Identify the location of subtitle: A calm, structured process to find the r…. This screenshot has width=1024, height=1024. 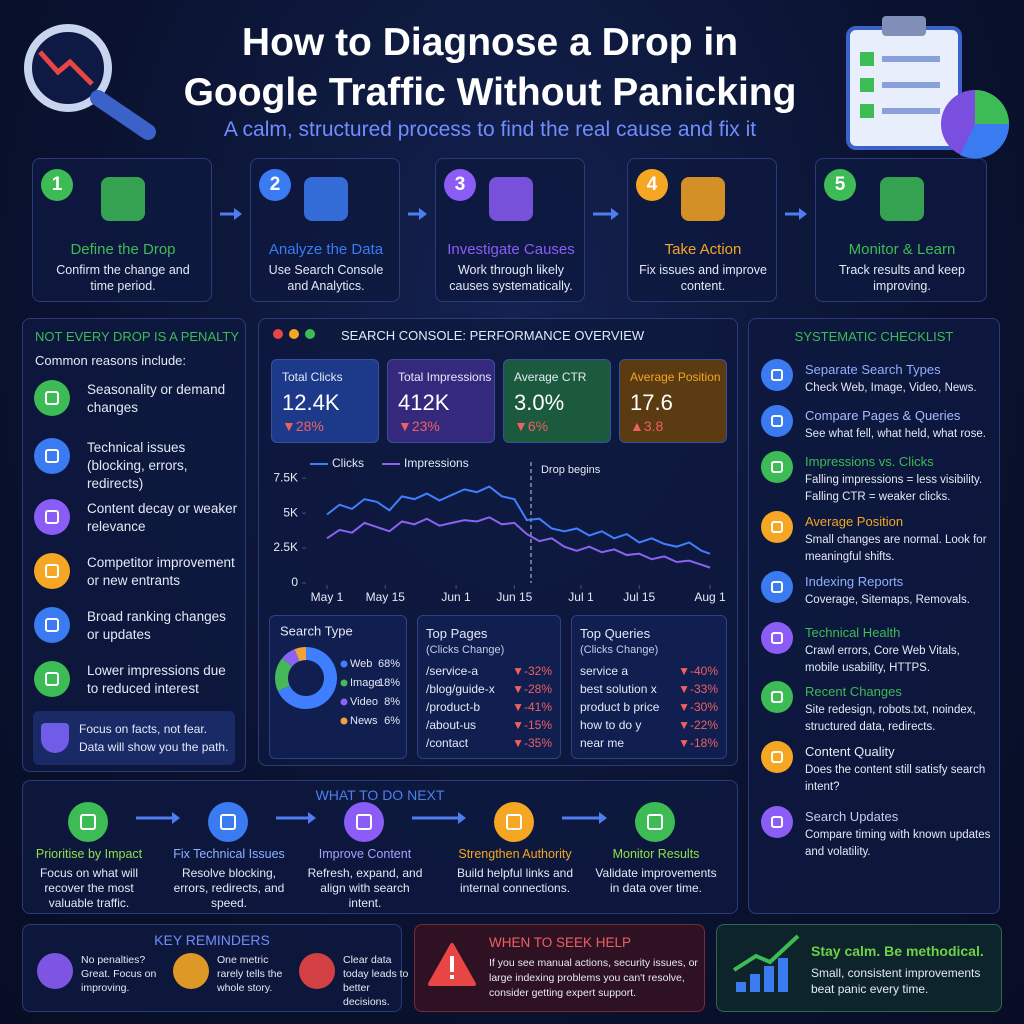
(490, 129).